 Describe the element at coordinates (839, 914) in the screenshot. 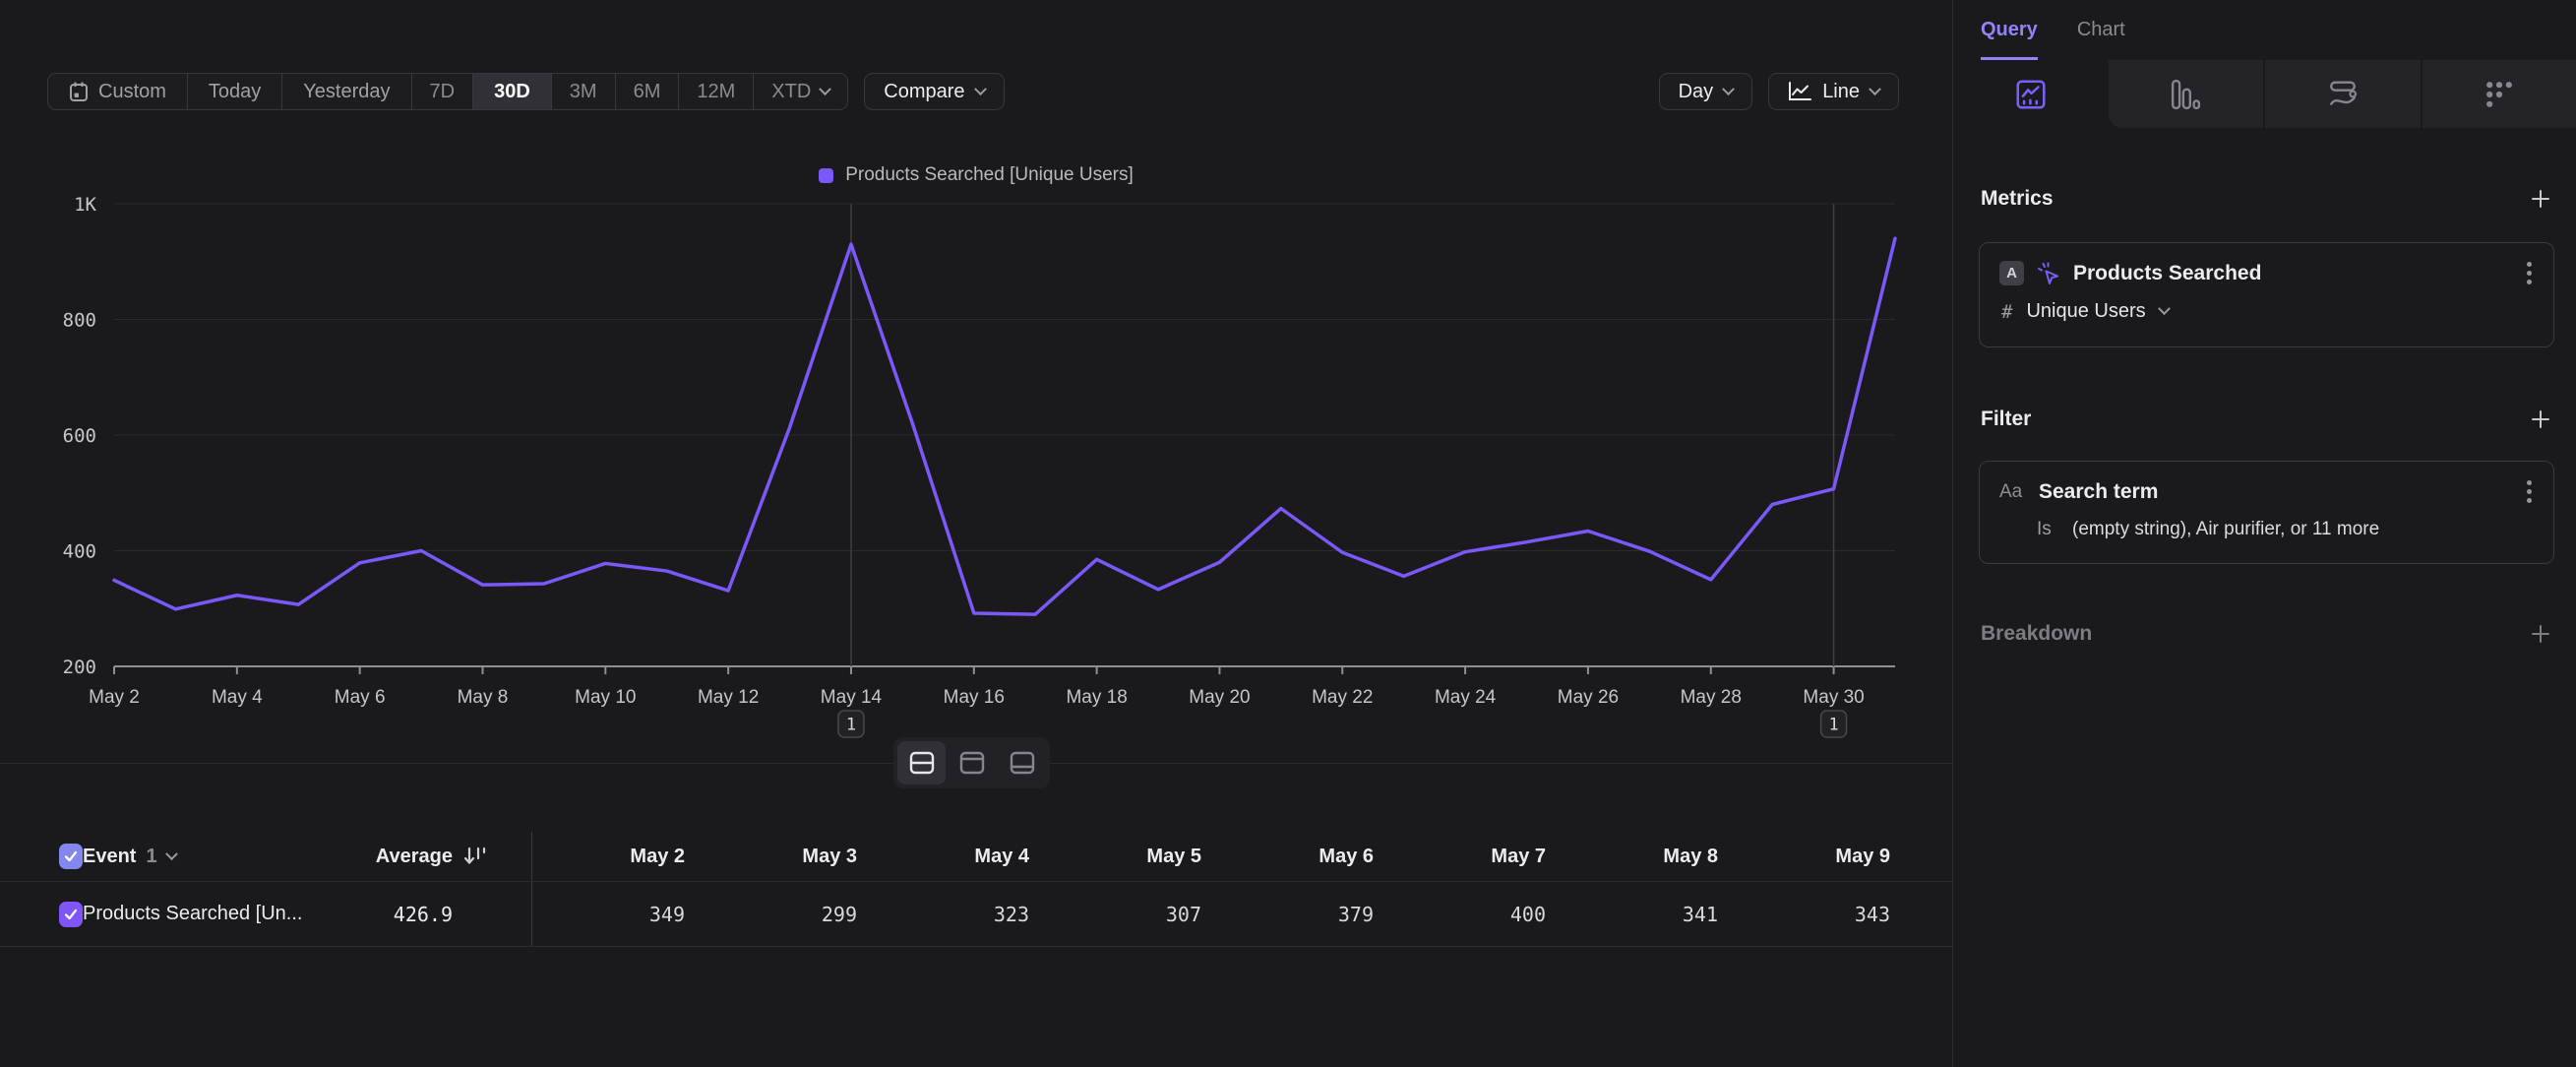

I see `table-cell-value: 299` at that location.